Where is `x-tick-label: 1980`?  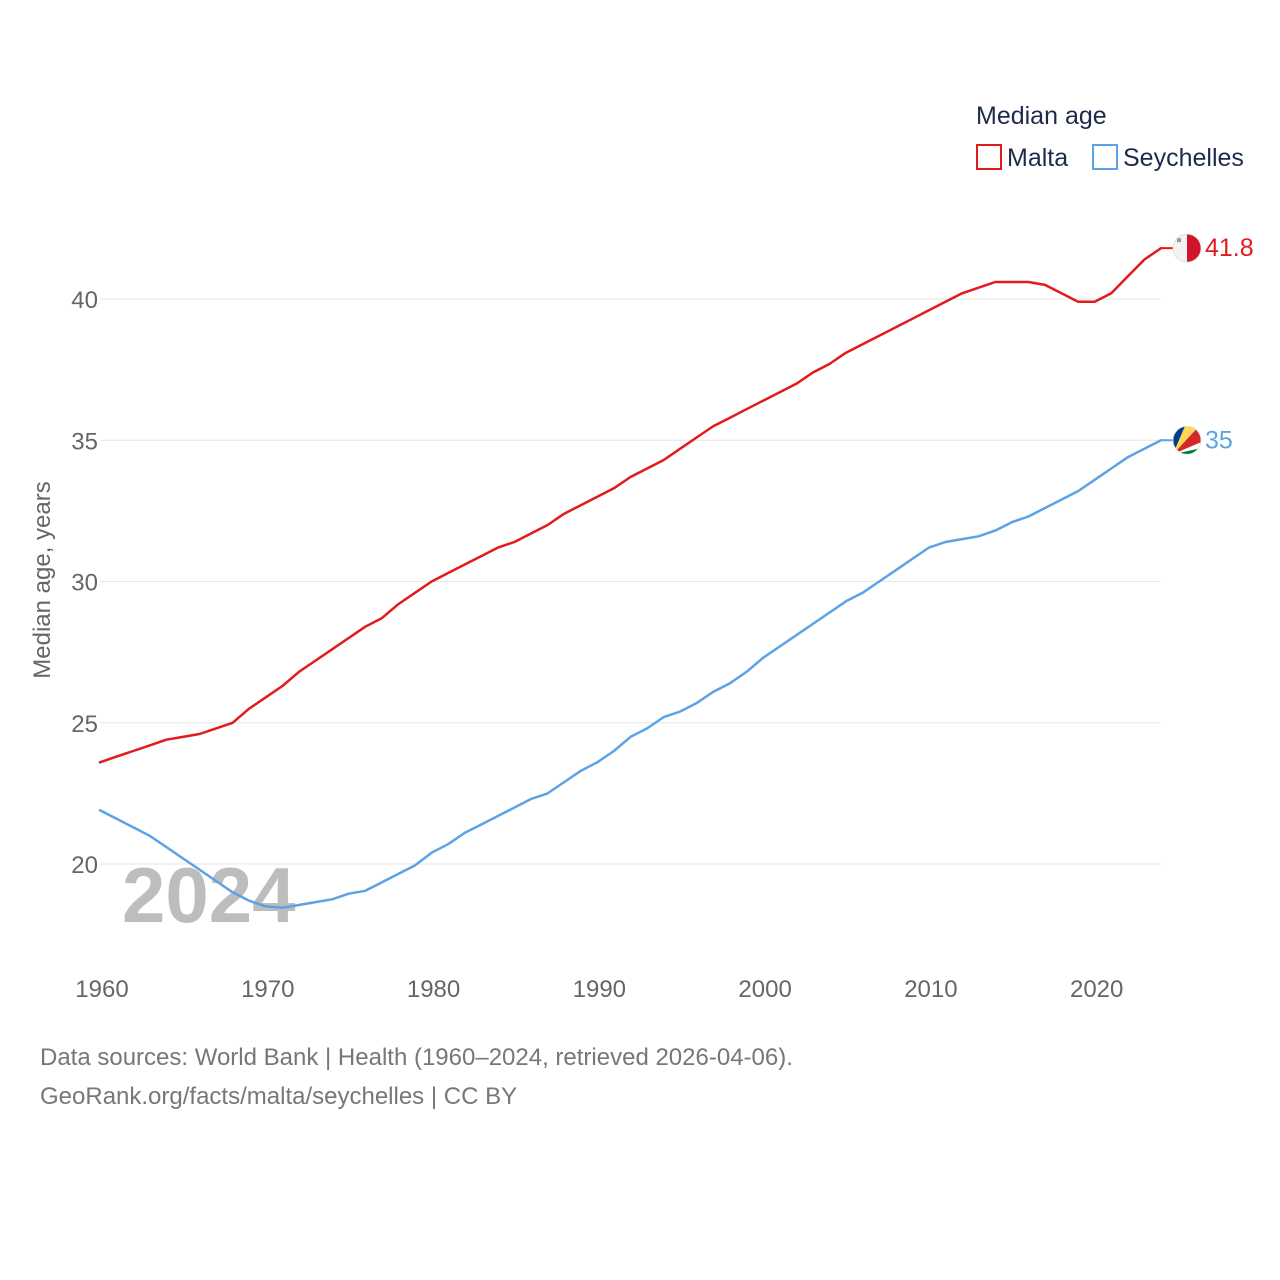
x-tick-label: 1980 is located at coordinates (433, 989).